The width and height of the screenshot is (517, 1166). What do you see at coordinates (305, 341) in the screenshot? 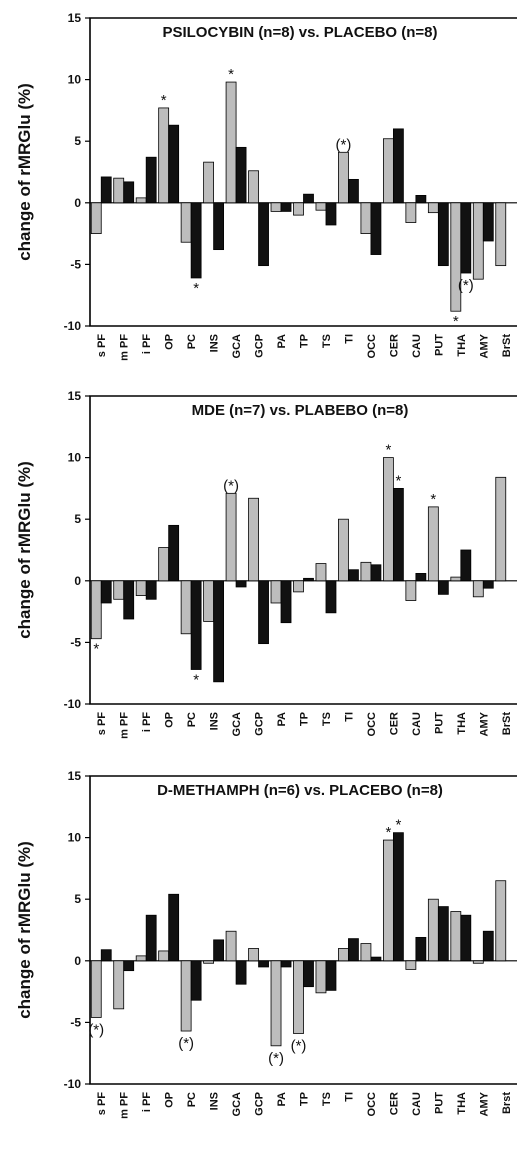
I see `x-tick-label: TP` at bounding box center [305, 341].